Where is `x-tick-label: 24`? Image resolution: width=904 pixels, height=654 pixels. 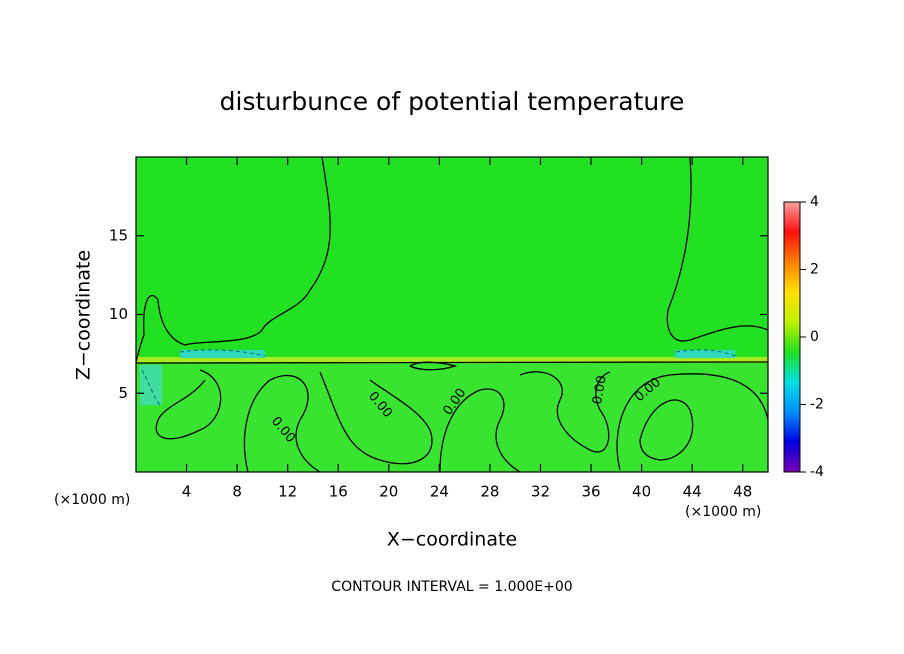 x-tick-label: 24 is located at coordinates (439, 492).